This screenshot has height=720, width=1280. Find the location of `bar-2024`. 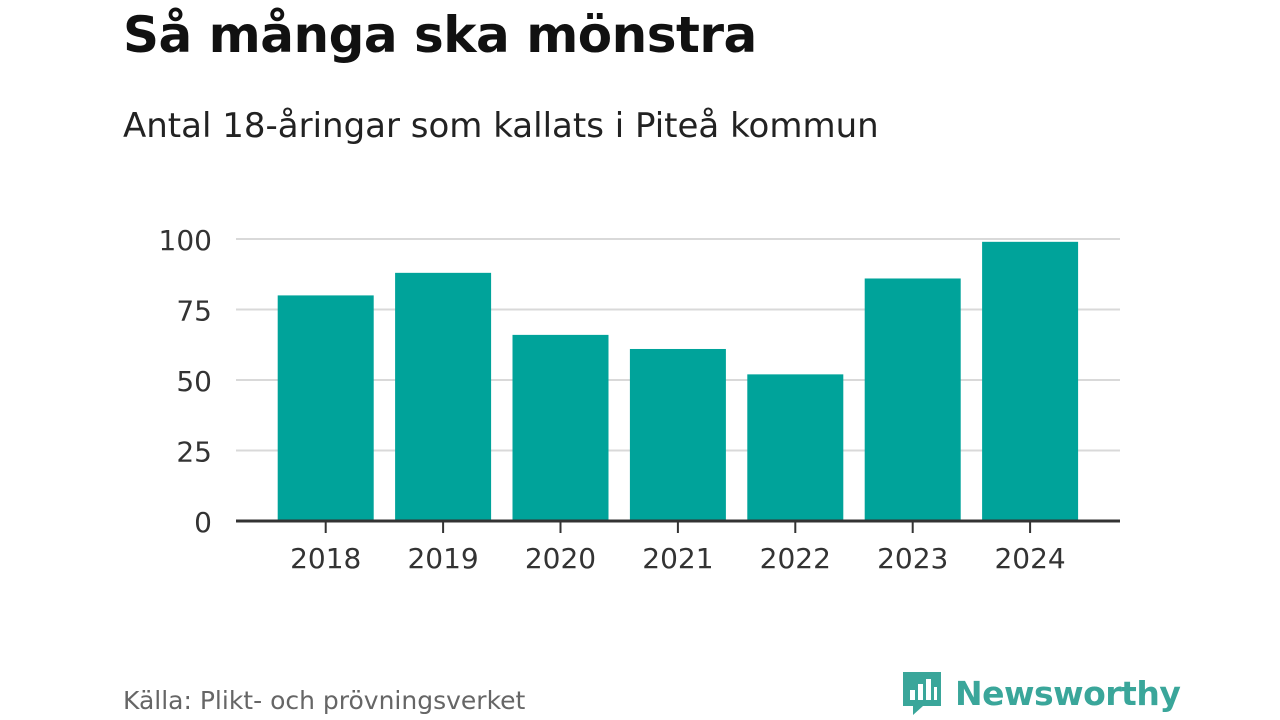

bar-2024 is located at coordinates (1030, 381).